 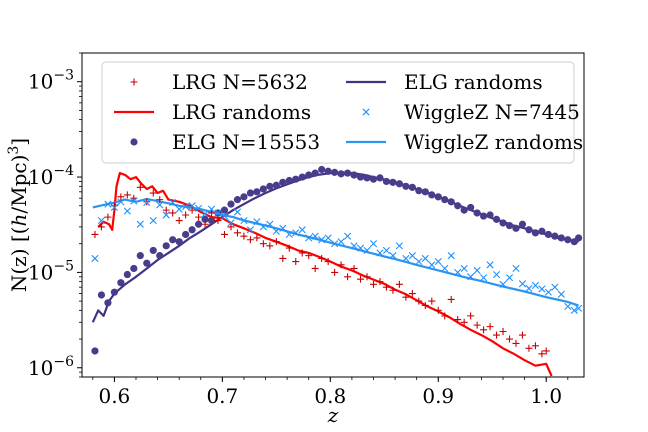 I want to click on legend-entry-wigglez-randoms: WiggleZ randoms, so click(x=464, y=142).